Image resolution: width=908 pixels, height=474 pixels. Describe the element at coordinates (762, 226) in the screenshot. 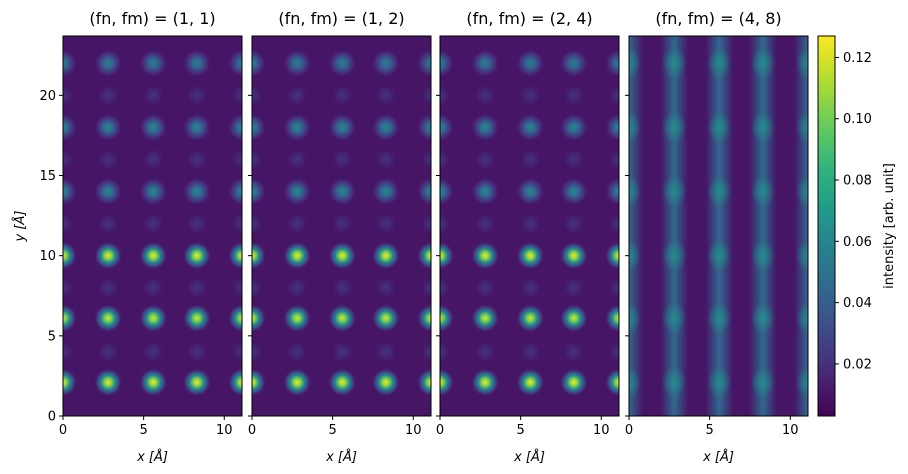

I see `intensity-column` at that location.